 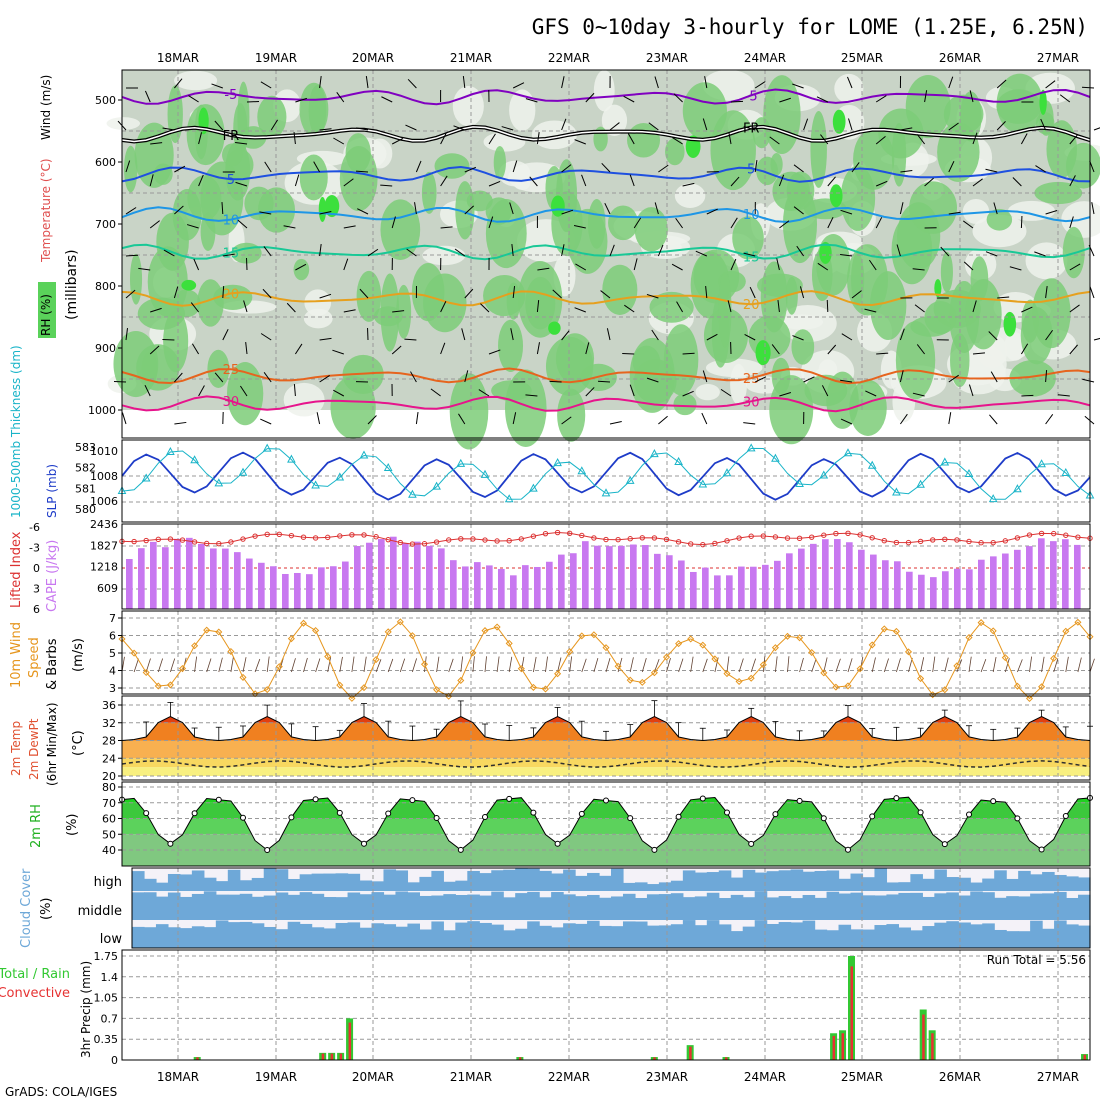 I want to click on date-bottom-22MAR: 22MAR, so click(x=569, y=1077).